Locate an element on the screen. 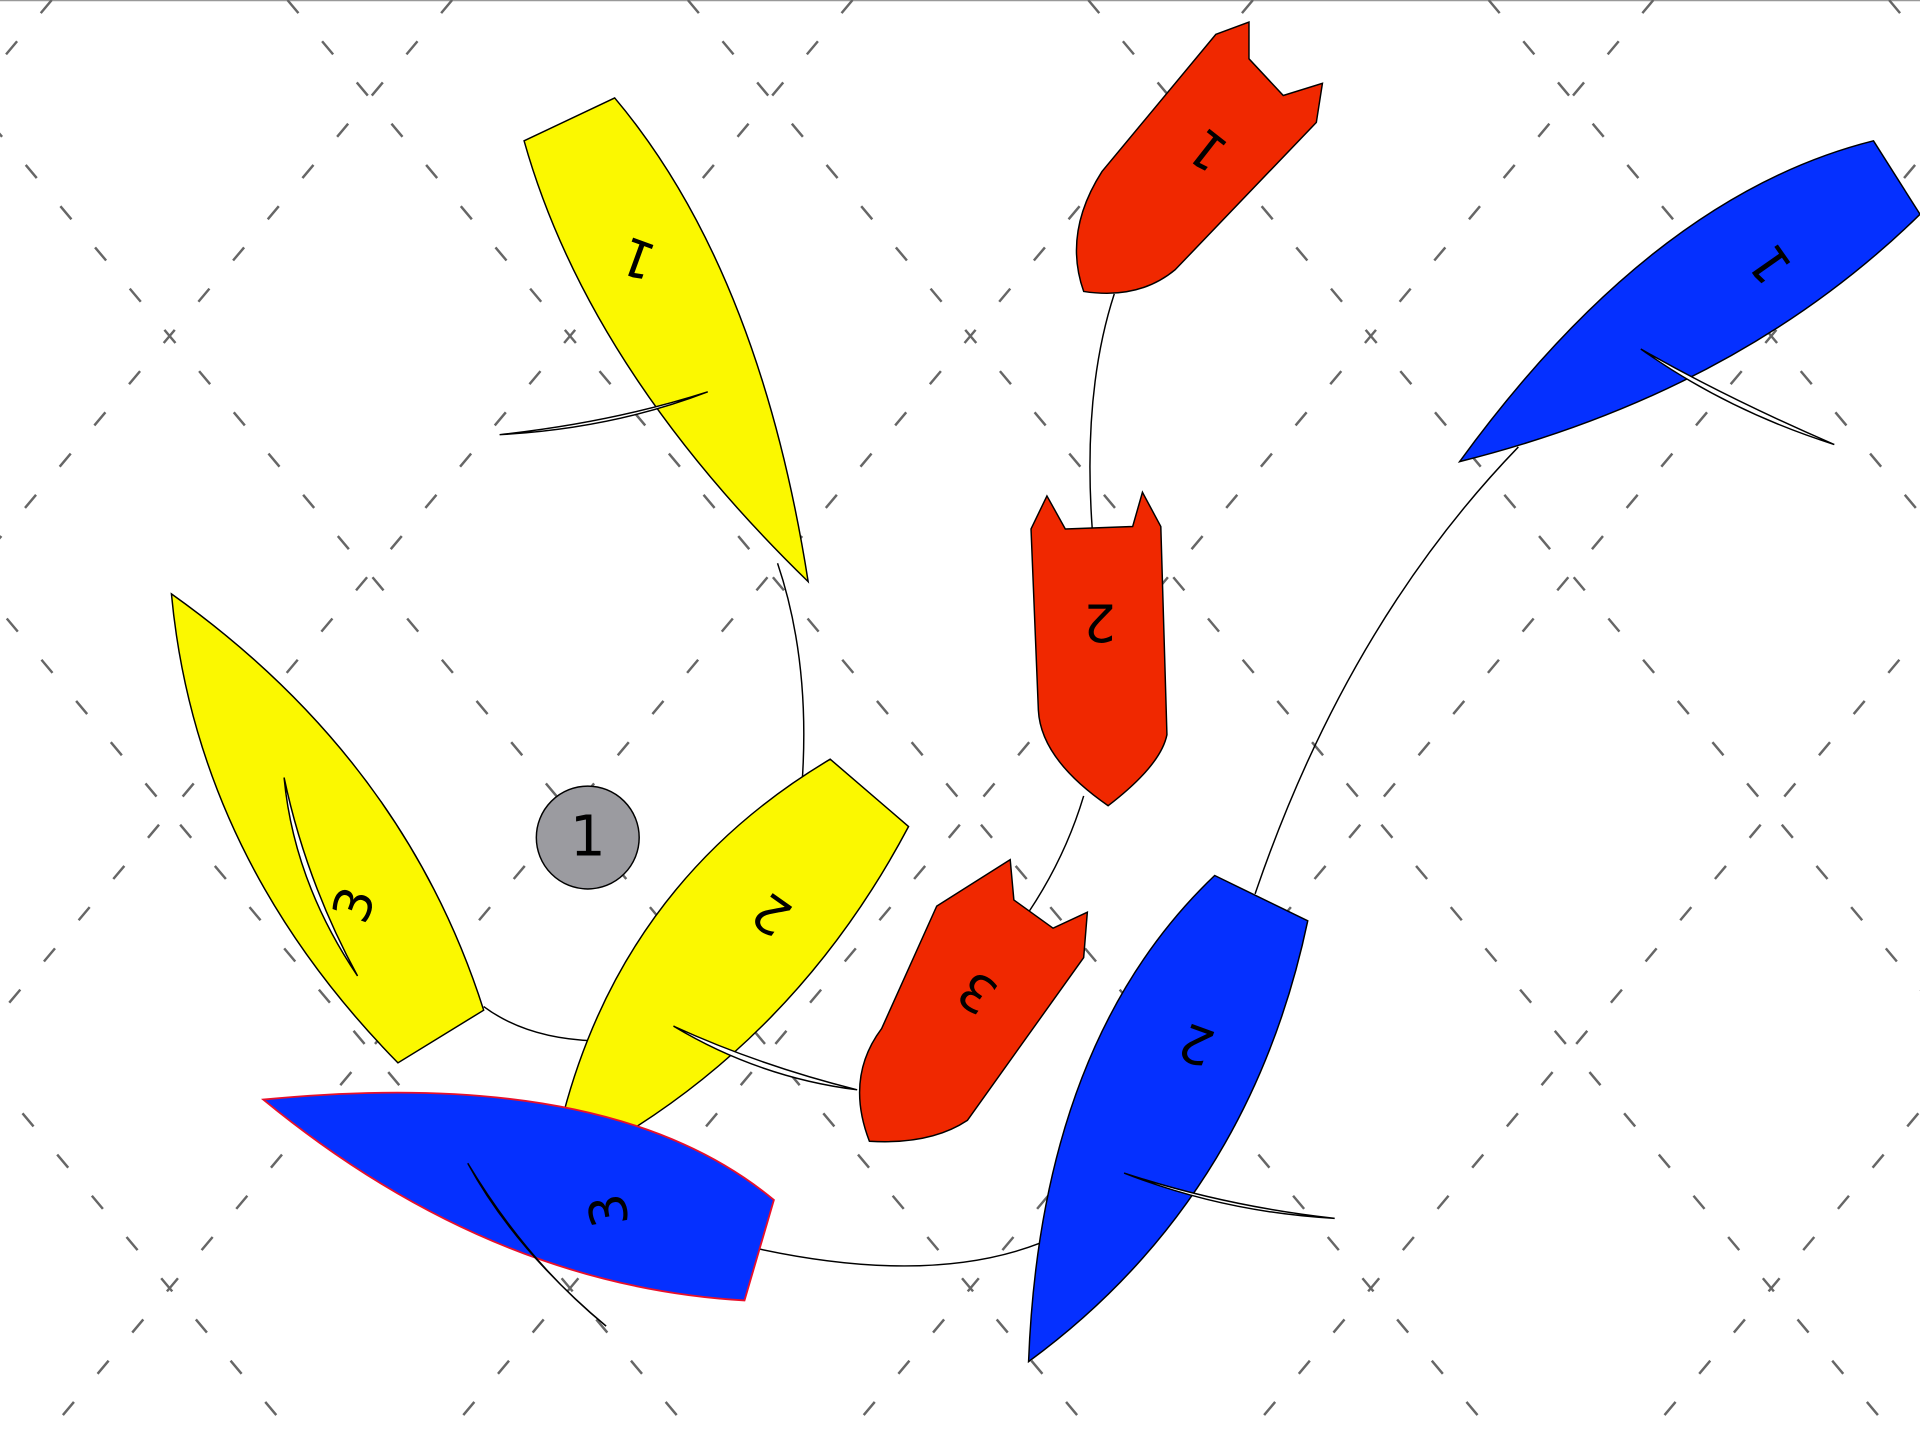 The width and height of the screenshot is (1920, 1440). mark-circle is located at coordinates (587, 837).